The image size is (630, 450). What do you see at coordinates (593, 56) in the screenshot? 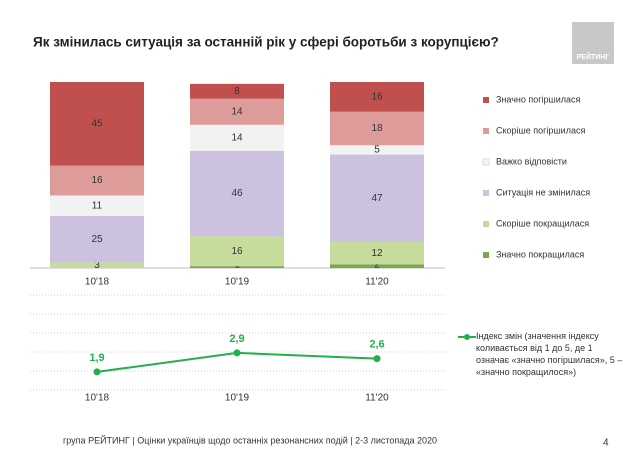
I see `logo: РЕЙТИНГ` at bounding box center [593, 56].